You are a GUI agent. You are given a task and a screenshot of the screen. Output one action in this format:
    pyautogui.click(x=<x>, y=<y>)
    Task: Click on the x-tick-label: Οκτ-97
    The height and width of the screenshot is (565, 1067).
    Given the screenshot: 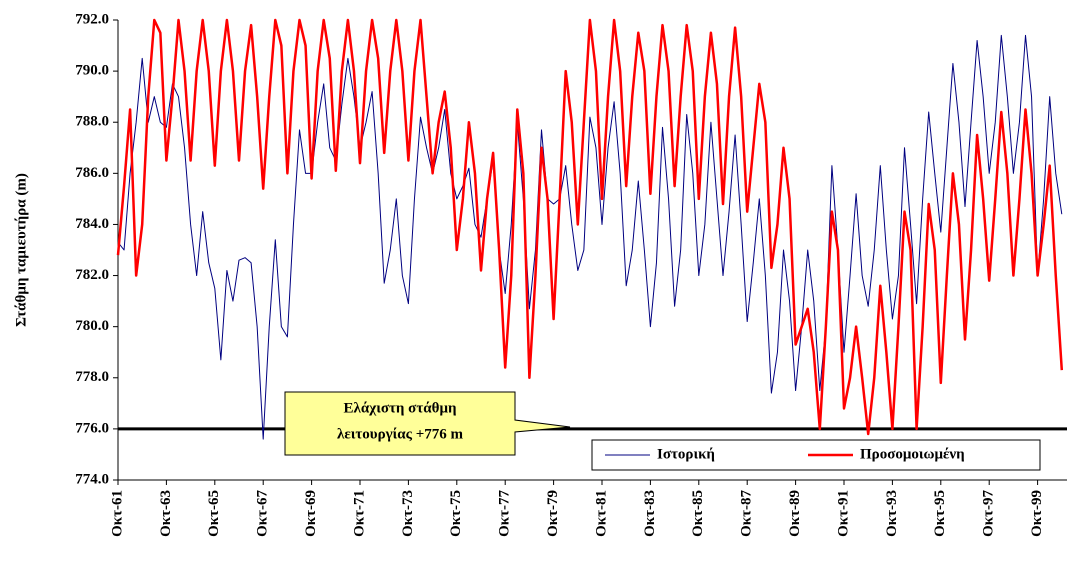 What is the action you would take?
    pyautogui.click(x=989, y=513)
    